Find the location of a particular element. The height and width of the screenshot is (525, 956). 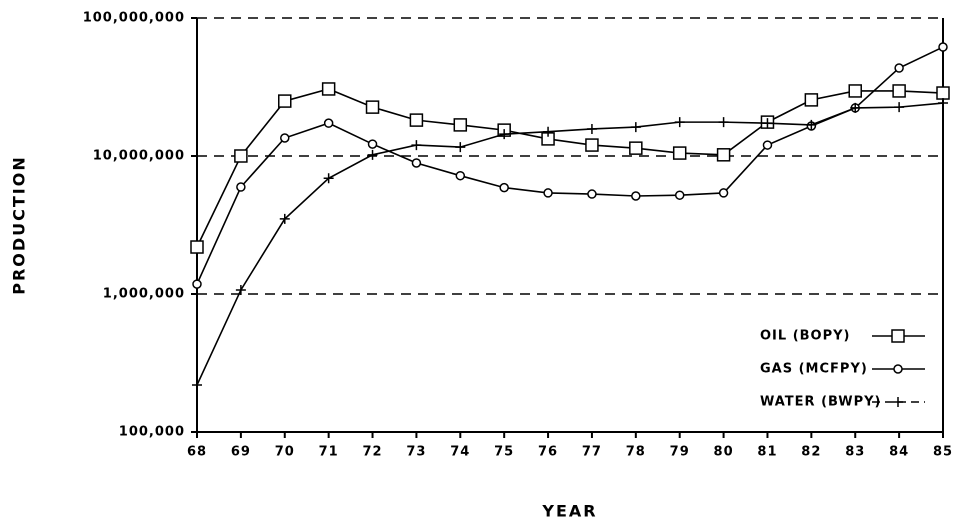

legend-label: WATER (BWPY) is located at coordinates (820, 402).